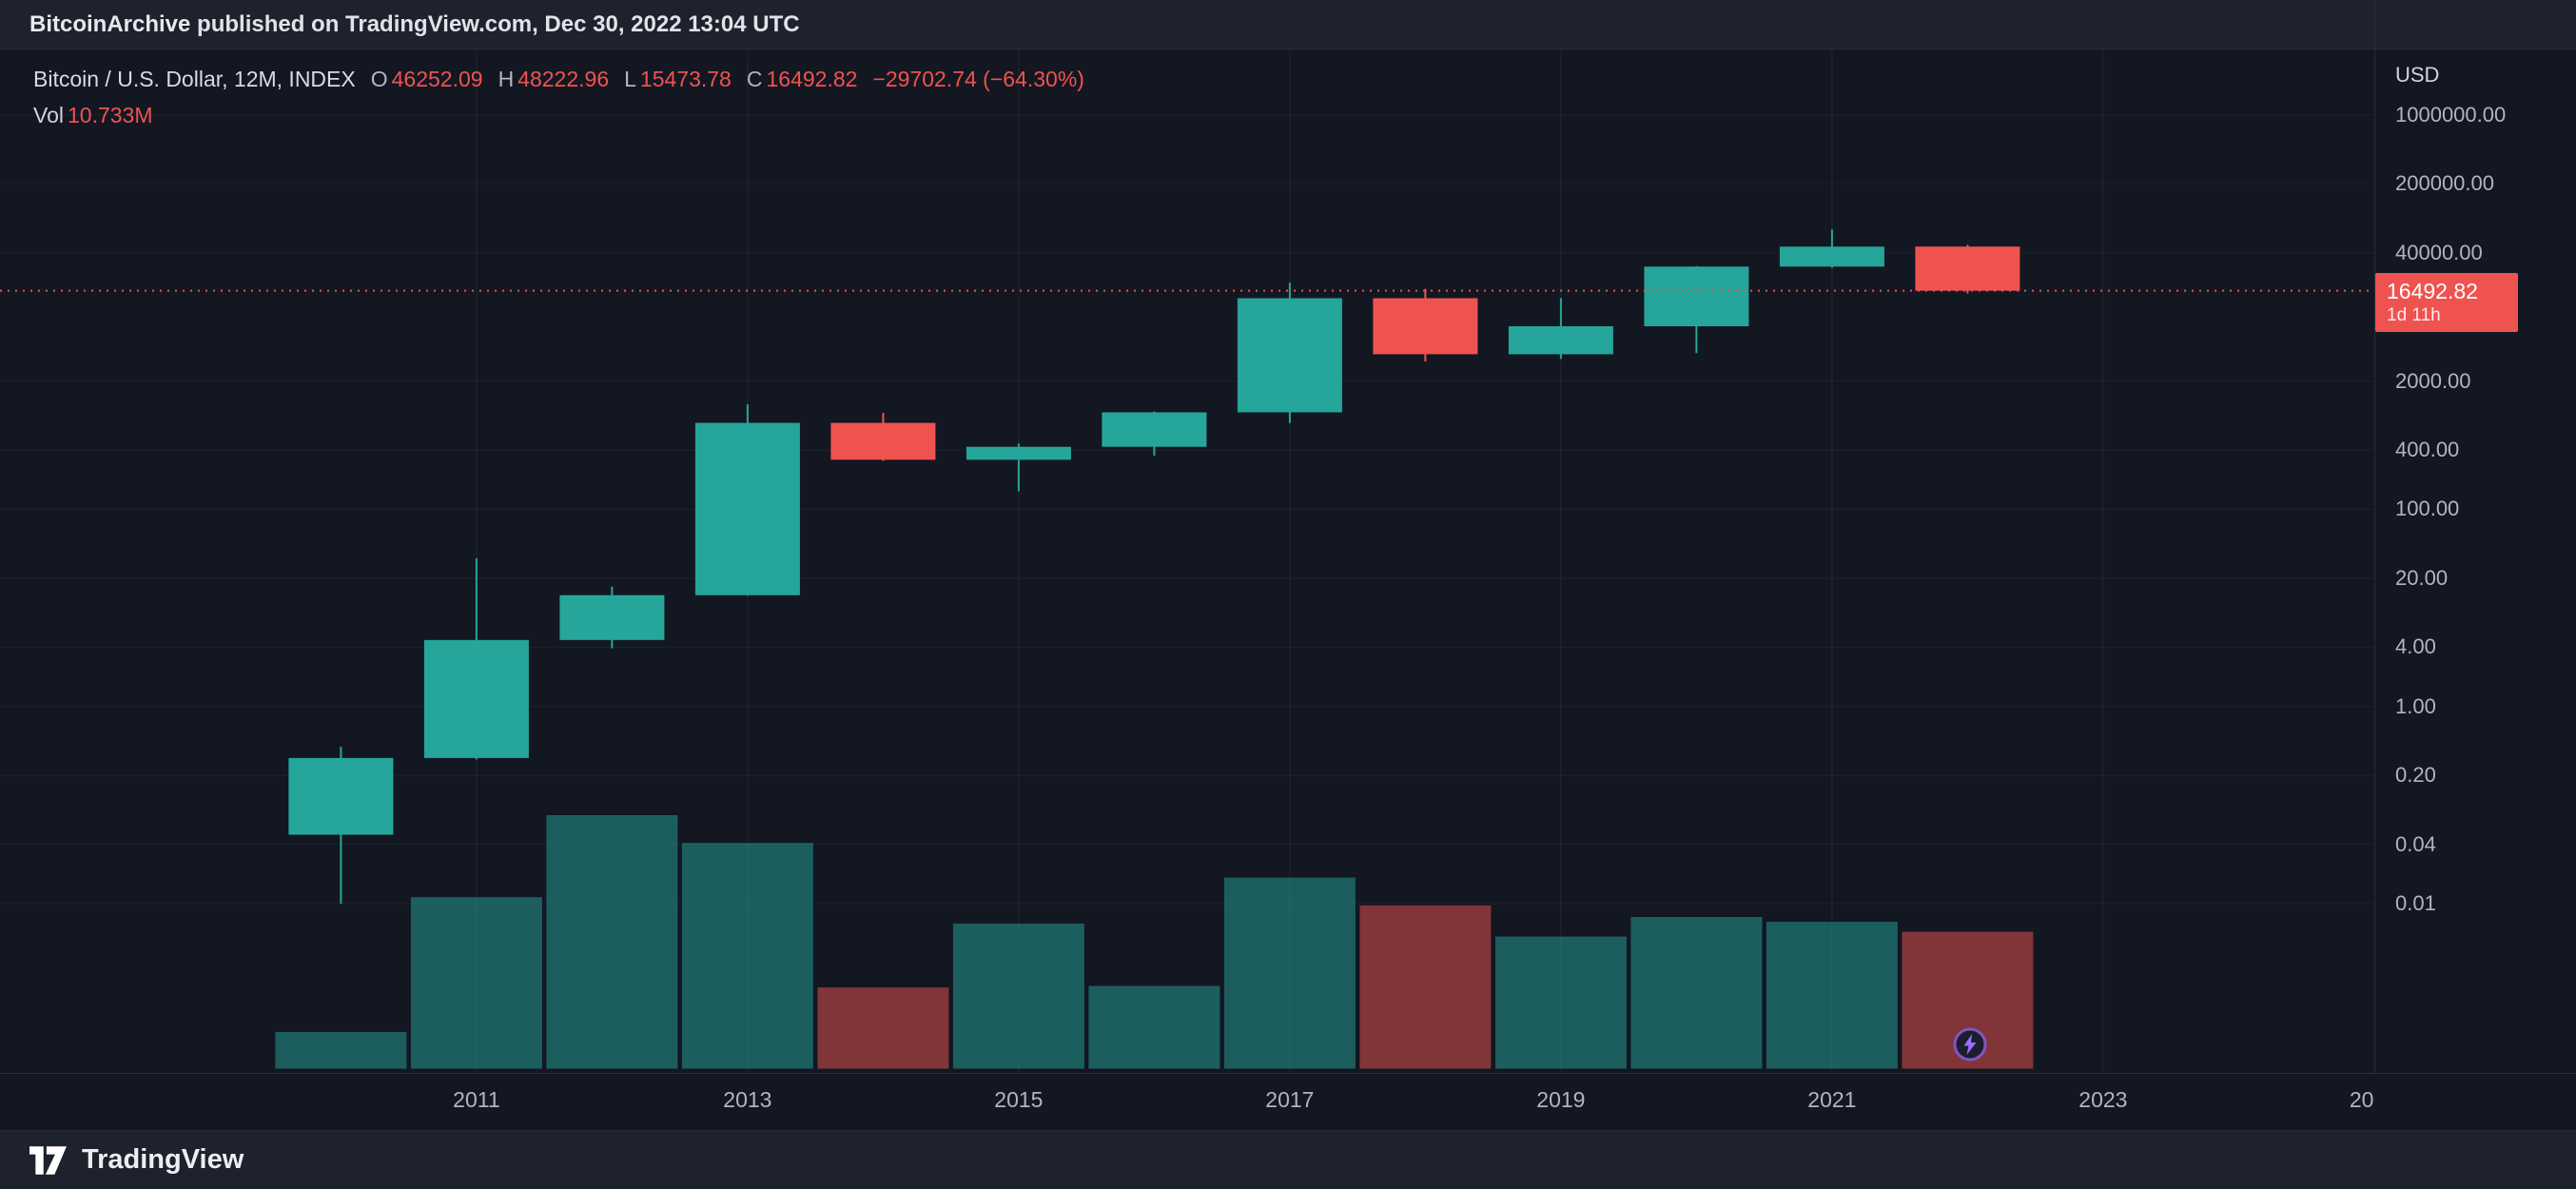 The width and height of the screenshot is (2576, 1189). What do you see at coordinates (2427, 509) in the screenshot?
I see `price-tick: 100.00` at bounding box center [2427, 509].